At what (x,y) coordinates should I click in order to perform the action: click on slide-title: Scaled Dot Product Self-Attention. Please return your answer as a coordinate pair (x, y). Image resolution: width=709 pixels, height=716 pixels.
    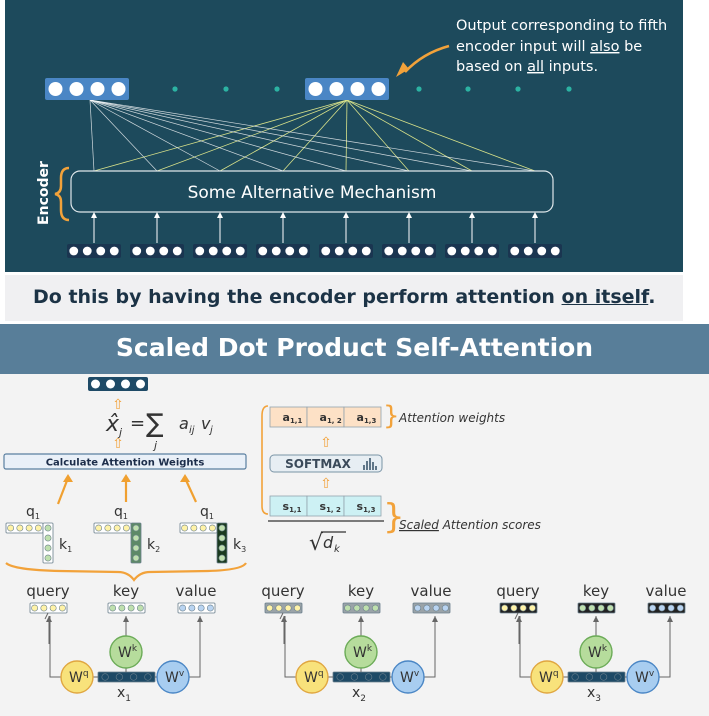
    Looking at the image, I should click on (354, 347).